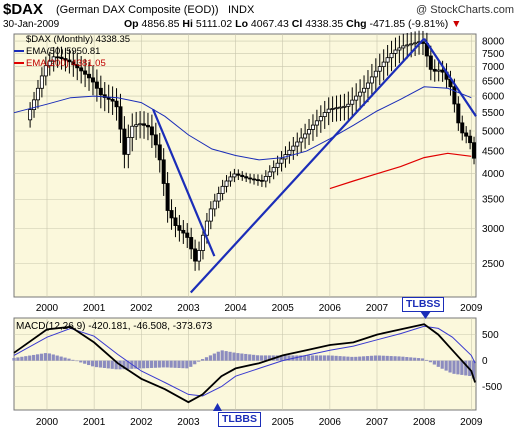  What do you see at coordinates (188, 308) in the screenshot?
I see `price-x-tick-label: 2003` at bounding box center [188, 308].